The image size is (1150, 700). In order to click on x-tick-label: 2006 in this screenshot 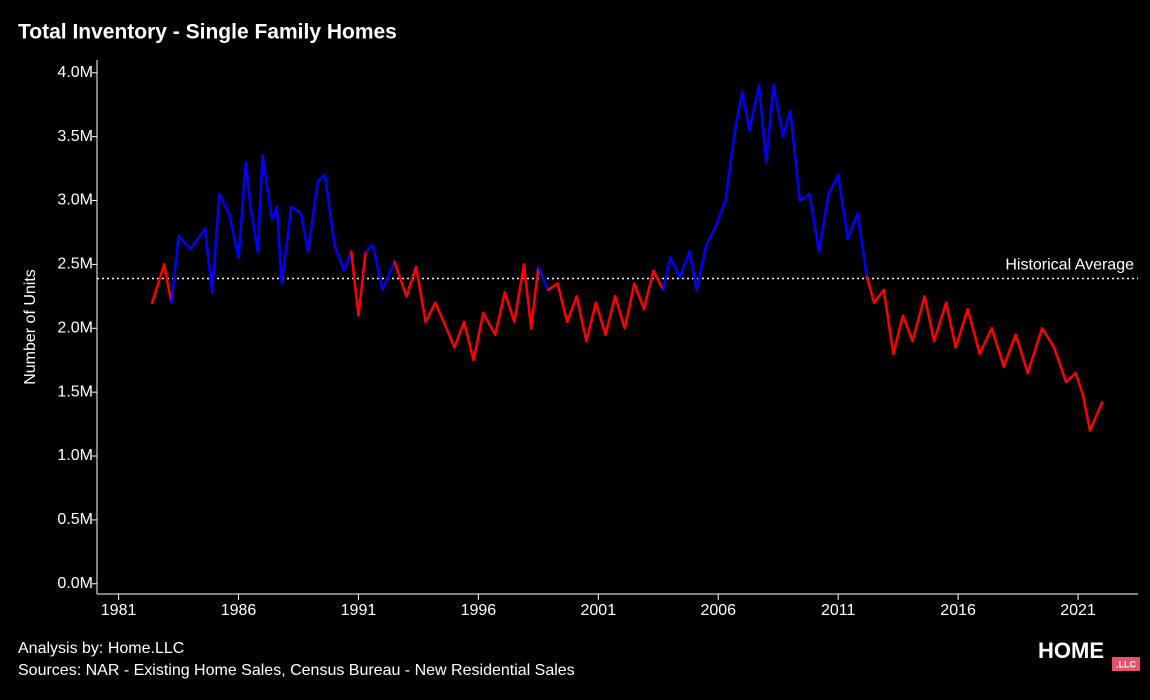, I will do `click(718, 610)`.